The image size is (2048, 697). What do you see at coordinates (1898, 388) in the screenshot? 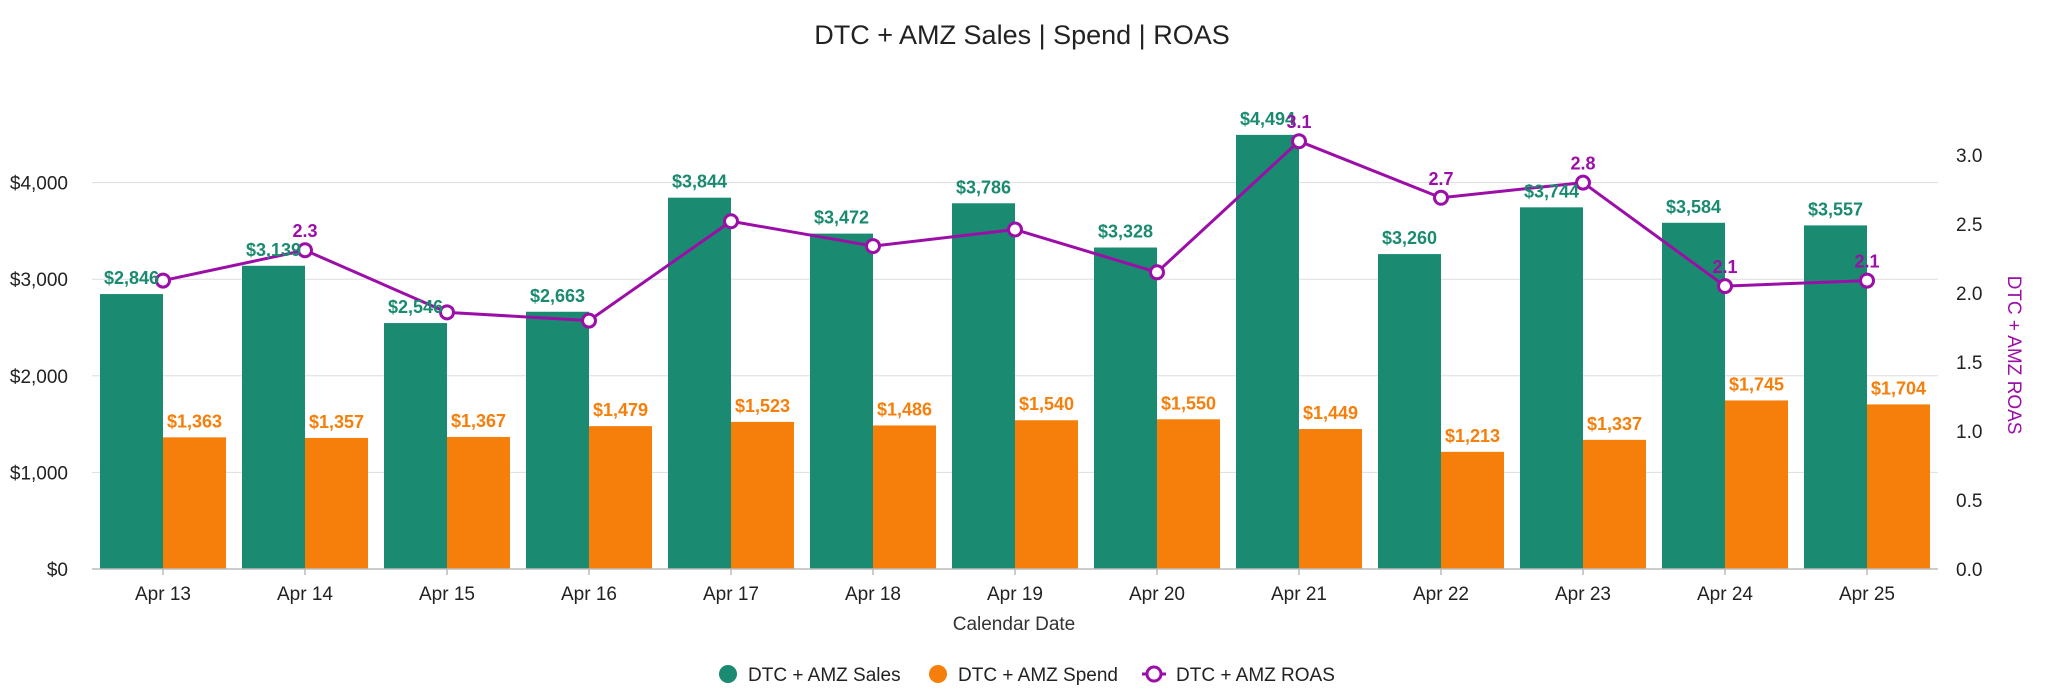
I see `spend-value-label: $1,704` at bounding box center [1898, 388].